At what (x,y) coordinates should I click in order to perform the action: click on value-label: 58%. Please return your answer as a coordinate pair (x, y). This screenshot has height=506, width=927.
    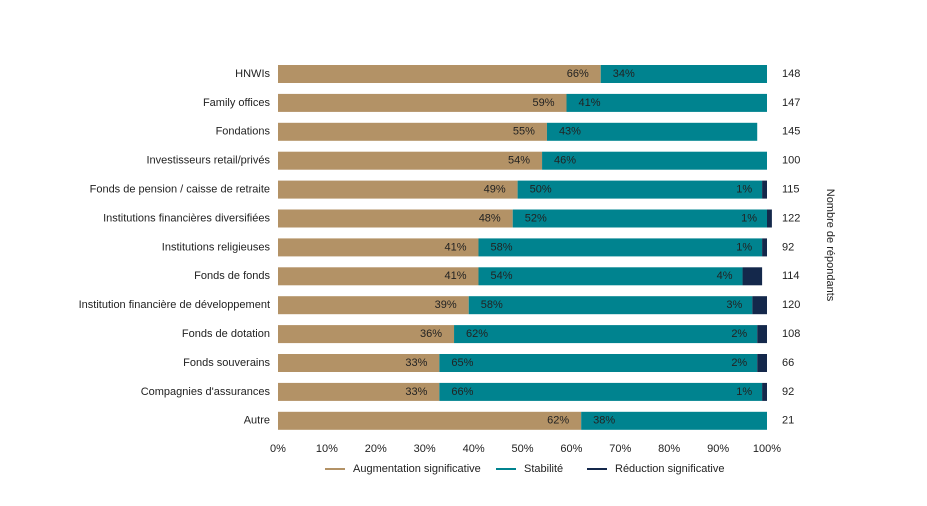
    Looking at the image, I should click on (501, 247).